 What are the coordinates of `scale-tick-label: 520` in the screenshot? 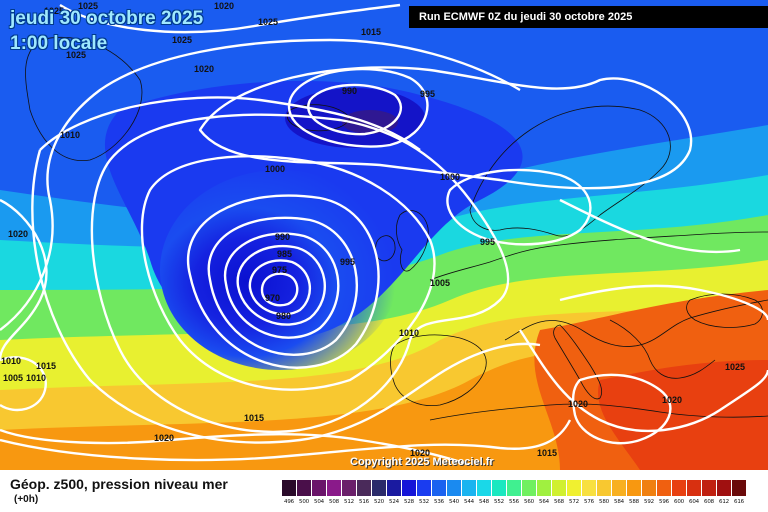 It's located at (379, 502).